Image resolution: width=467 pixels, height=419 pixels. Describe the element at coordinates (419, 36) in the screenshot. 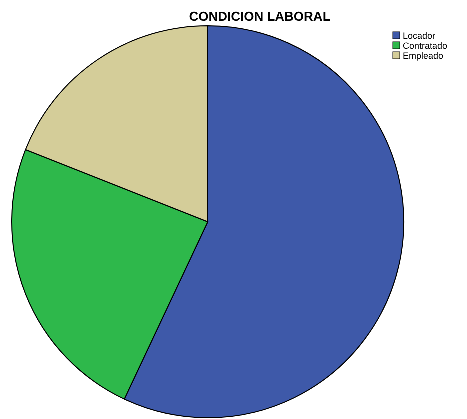

I see `legend-label: Locador` at that location.